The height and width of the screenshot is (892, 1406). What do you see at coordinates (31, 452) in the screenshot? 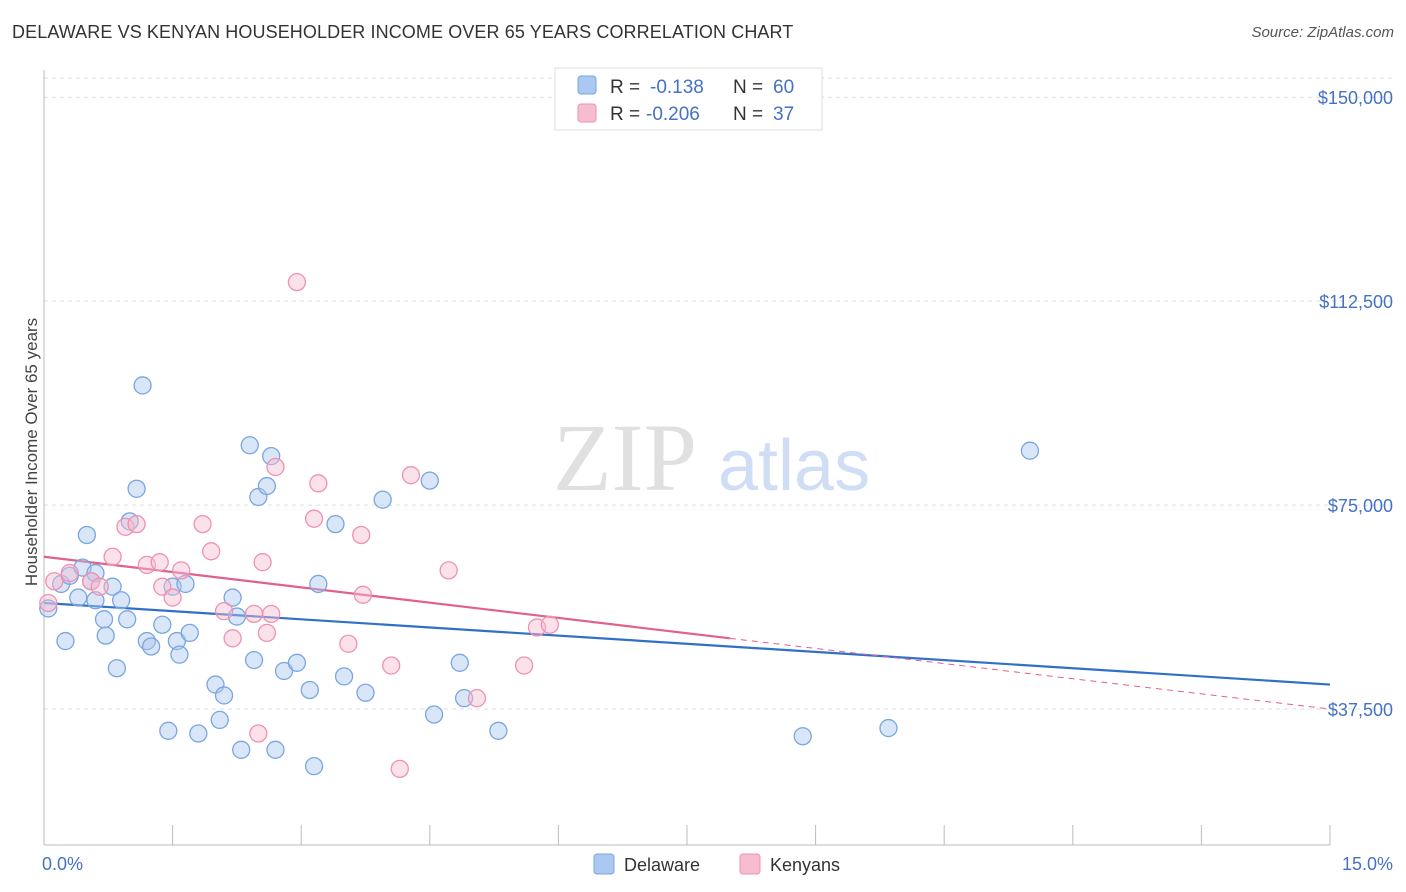
I see `y-axis-label: Householder Income Over 65 years` at bounding box center [31, 452].